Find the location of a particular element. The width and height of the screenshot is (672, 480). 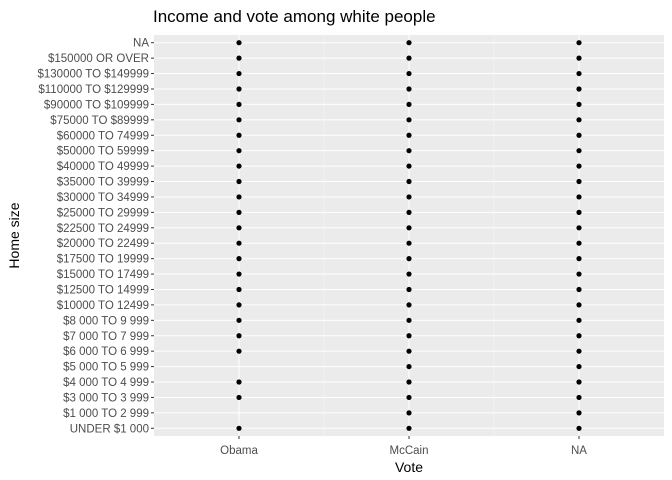

y-tick-label: UNDER $1 000 is located at coordinates (109, 429).